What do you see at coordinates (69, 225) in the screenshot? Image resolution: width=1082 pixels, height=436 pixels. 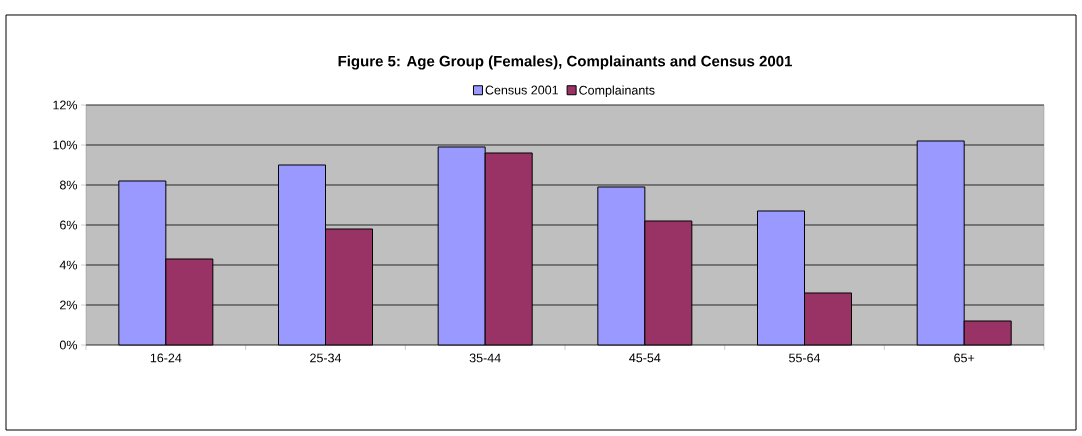 I see `y-tick-label: 6%` at bounding box center [69, 225].